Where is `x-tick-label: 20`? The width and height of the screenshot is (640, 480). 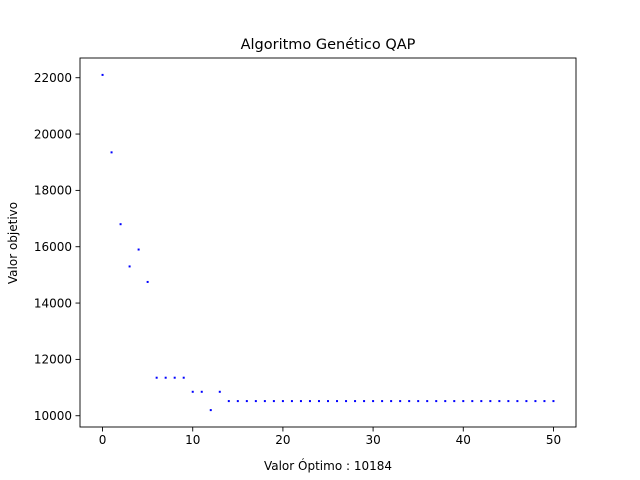
x-tick-label: 20 is located at coordinates (282, 440).